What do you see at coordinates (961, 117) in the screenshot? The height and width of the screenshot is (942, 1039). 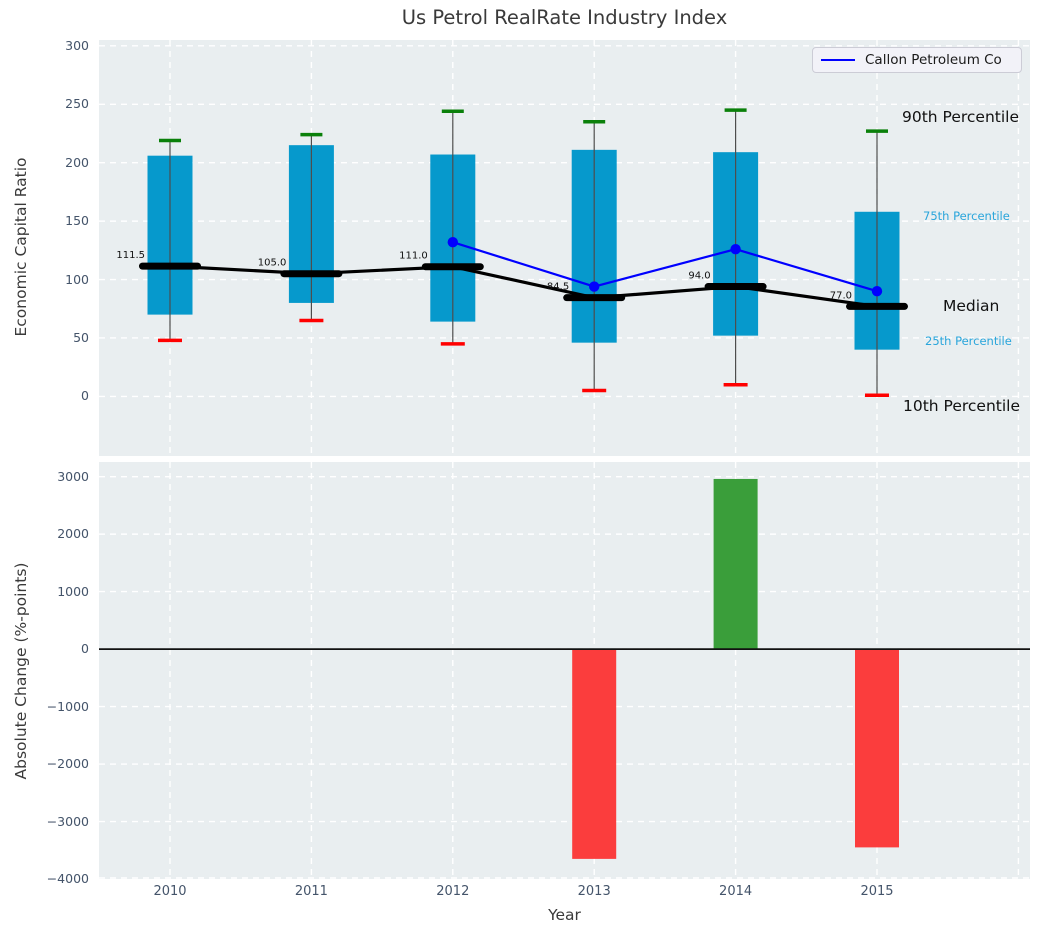 I see `annotation-p90: 90th Percentile` at bounding box center [961, 117].